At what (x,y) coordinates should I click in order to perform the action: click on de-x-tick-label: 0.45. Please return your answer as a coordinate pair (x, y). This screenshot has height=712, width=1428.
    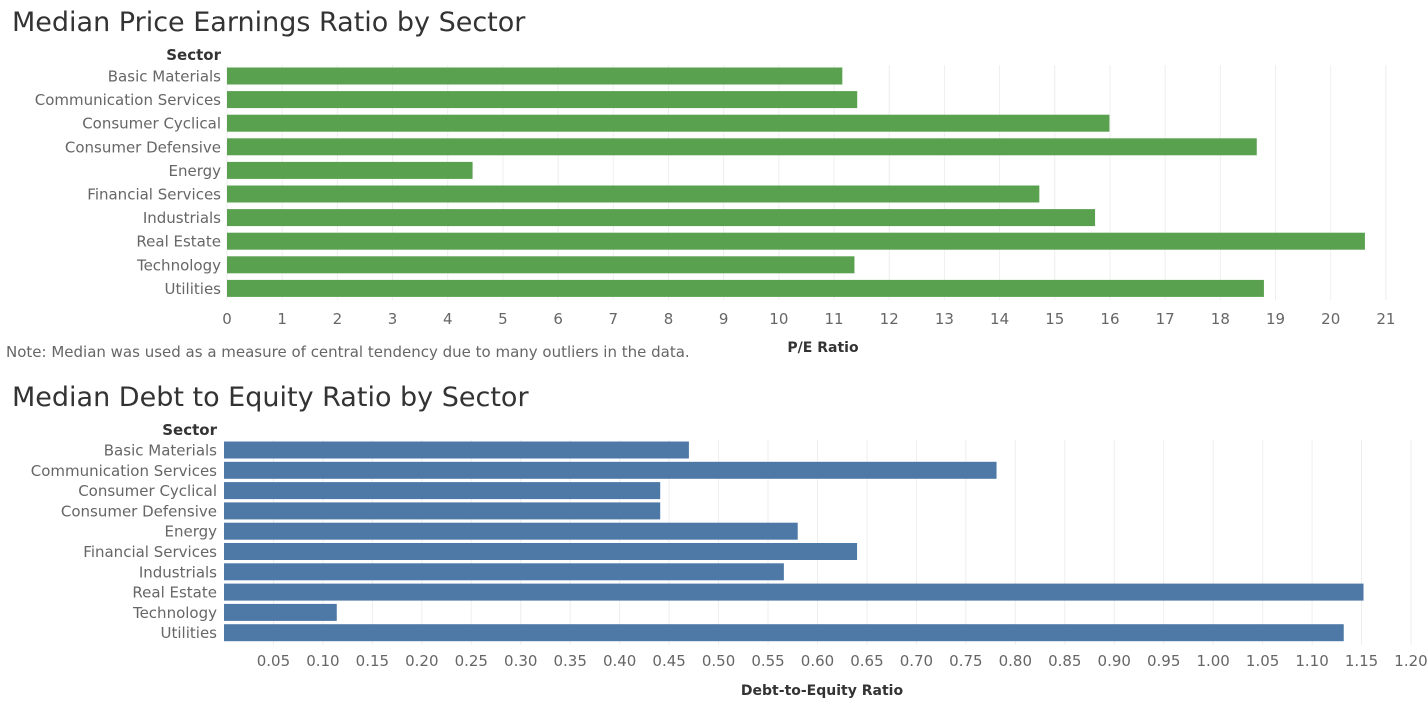
    Looking at the image, I should click on (668, 661).